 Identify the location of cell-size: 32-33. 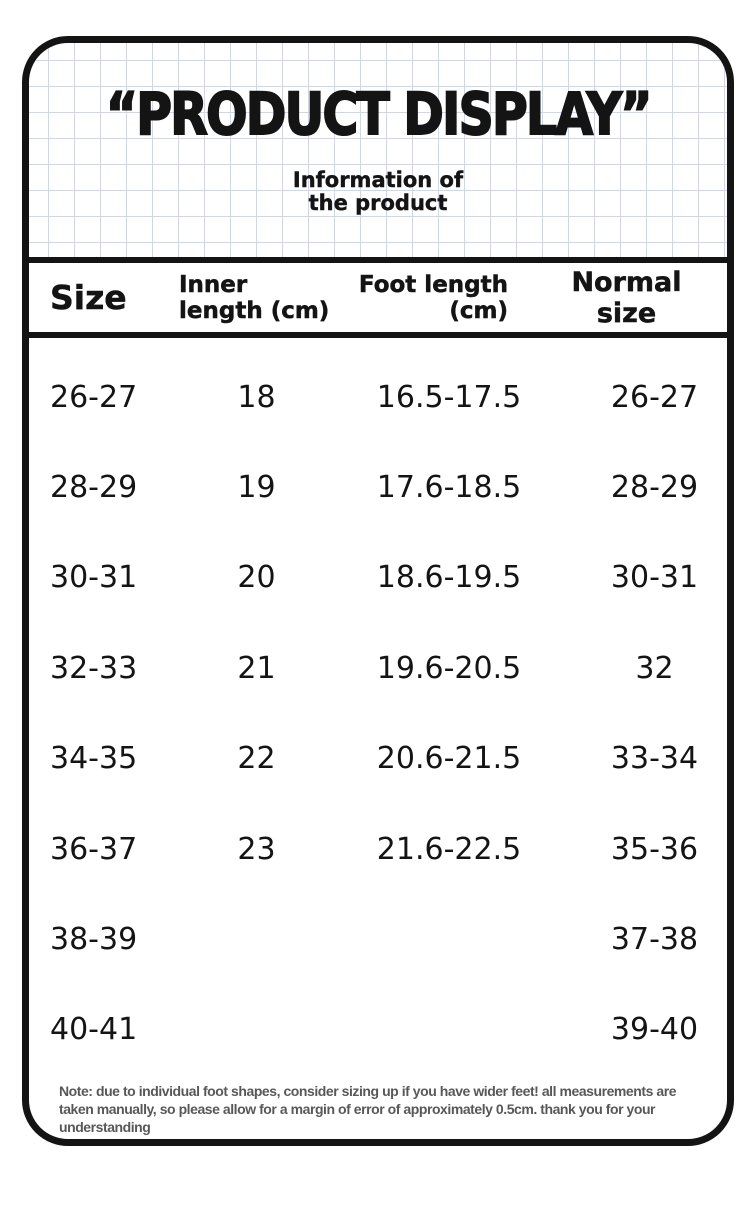
(94, 668).